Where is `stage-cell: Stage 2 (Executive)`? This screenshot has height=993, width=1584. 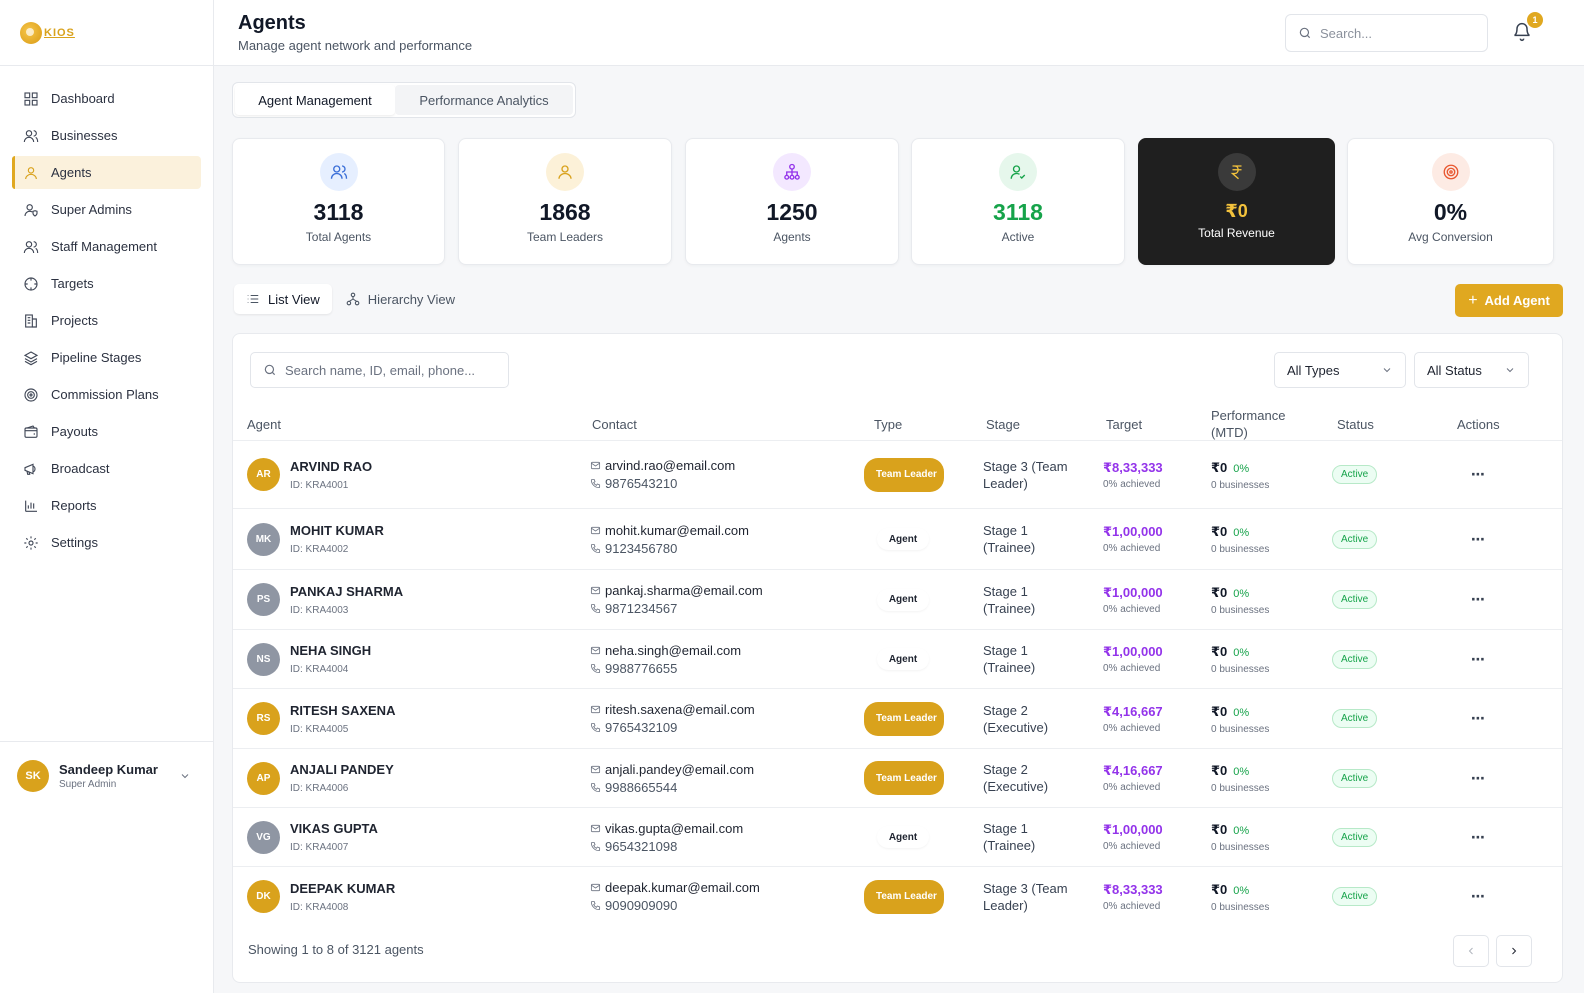 stage-cell: Stage 2 (Executive) is located at coordinates (1028, 778).